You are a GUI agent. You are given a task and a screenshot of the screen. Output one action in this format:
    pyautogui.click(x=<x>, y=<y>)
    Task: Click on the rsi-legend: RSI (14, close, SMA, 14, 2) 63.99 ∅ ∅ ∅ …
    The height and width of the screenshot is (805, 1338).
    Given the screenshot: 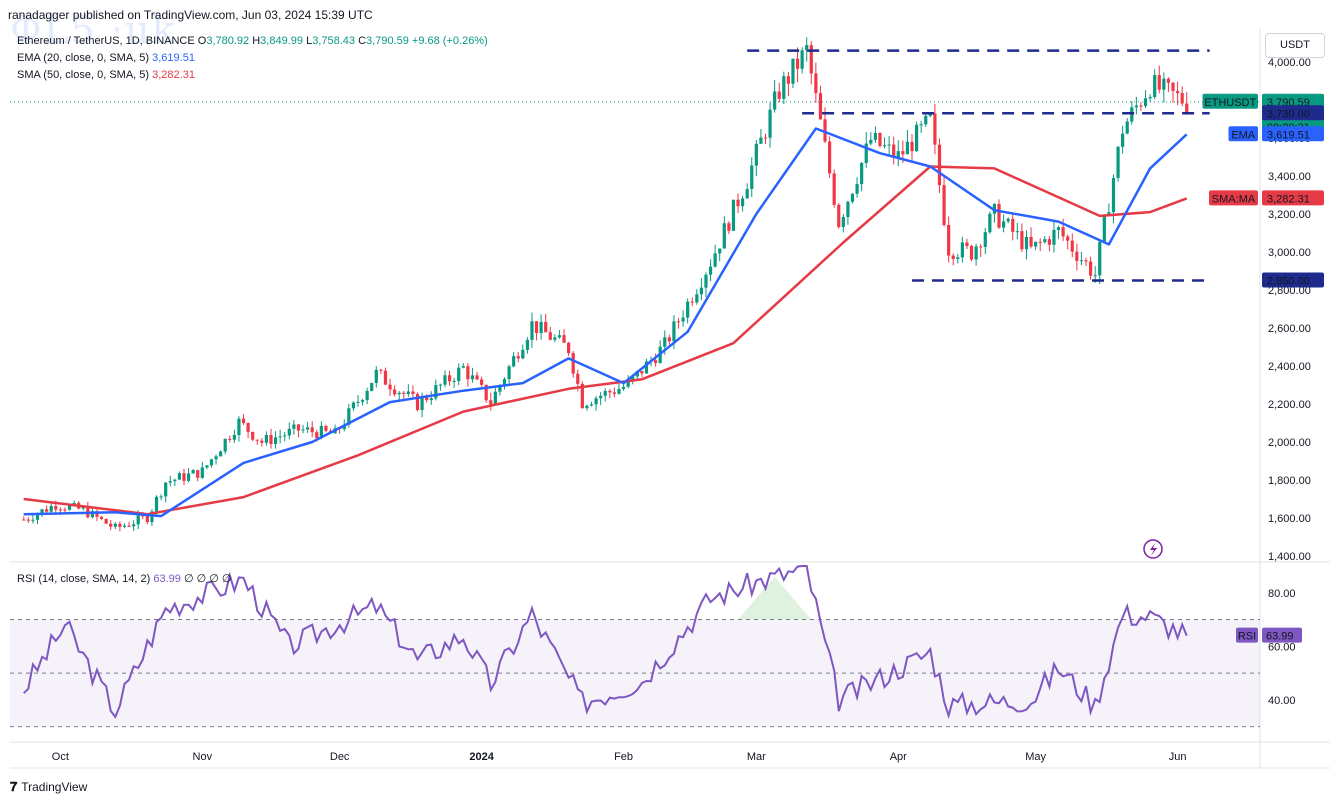 What is the action you would take?
    pyautogui.click(x=124, y=578)
    